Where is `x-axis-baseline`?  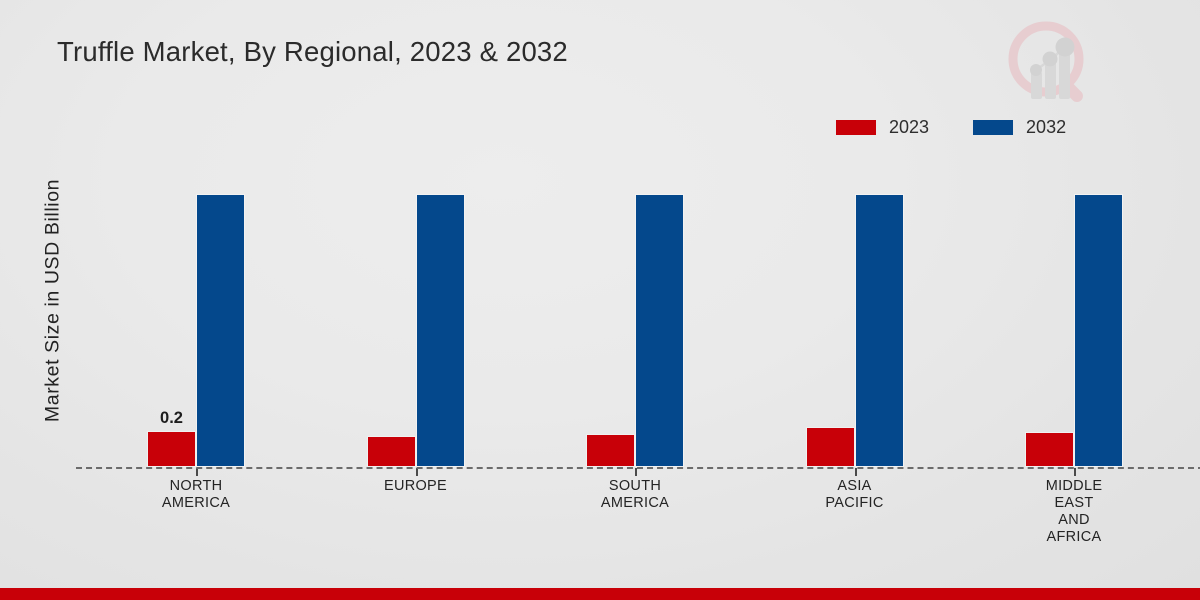 x-axis-baseline is located at coordinates (638, 468).